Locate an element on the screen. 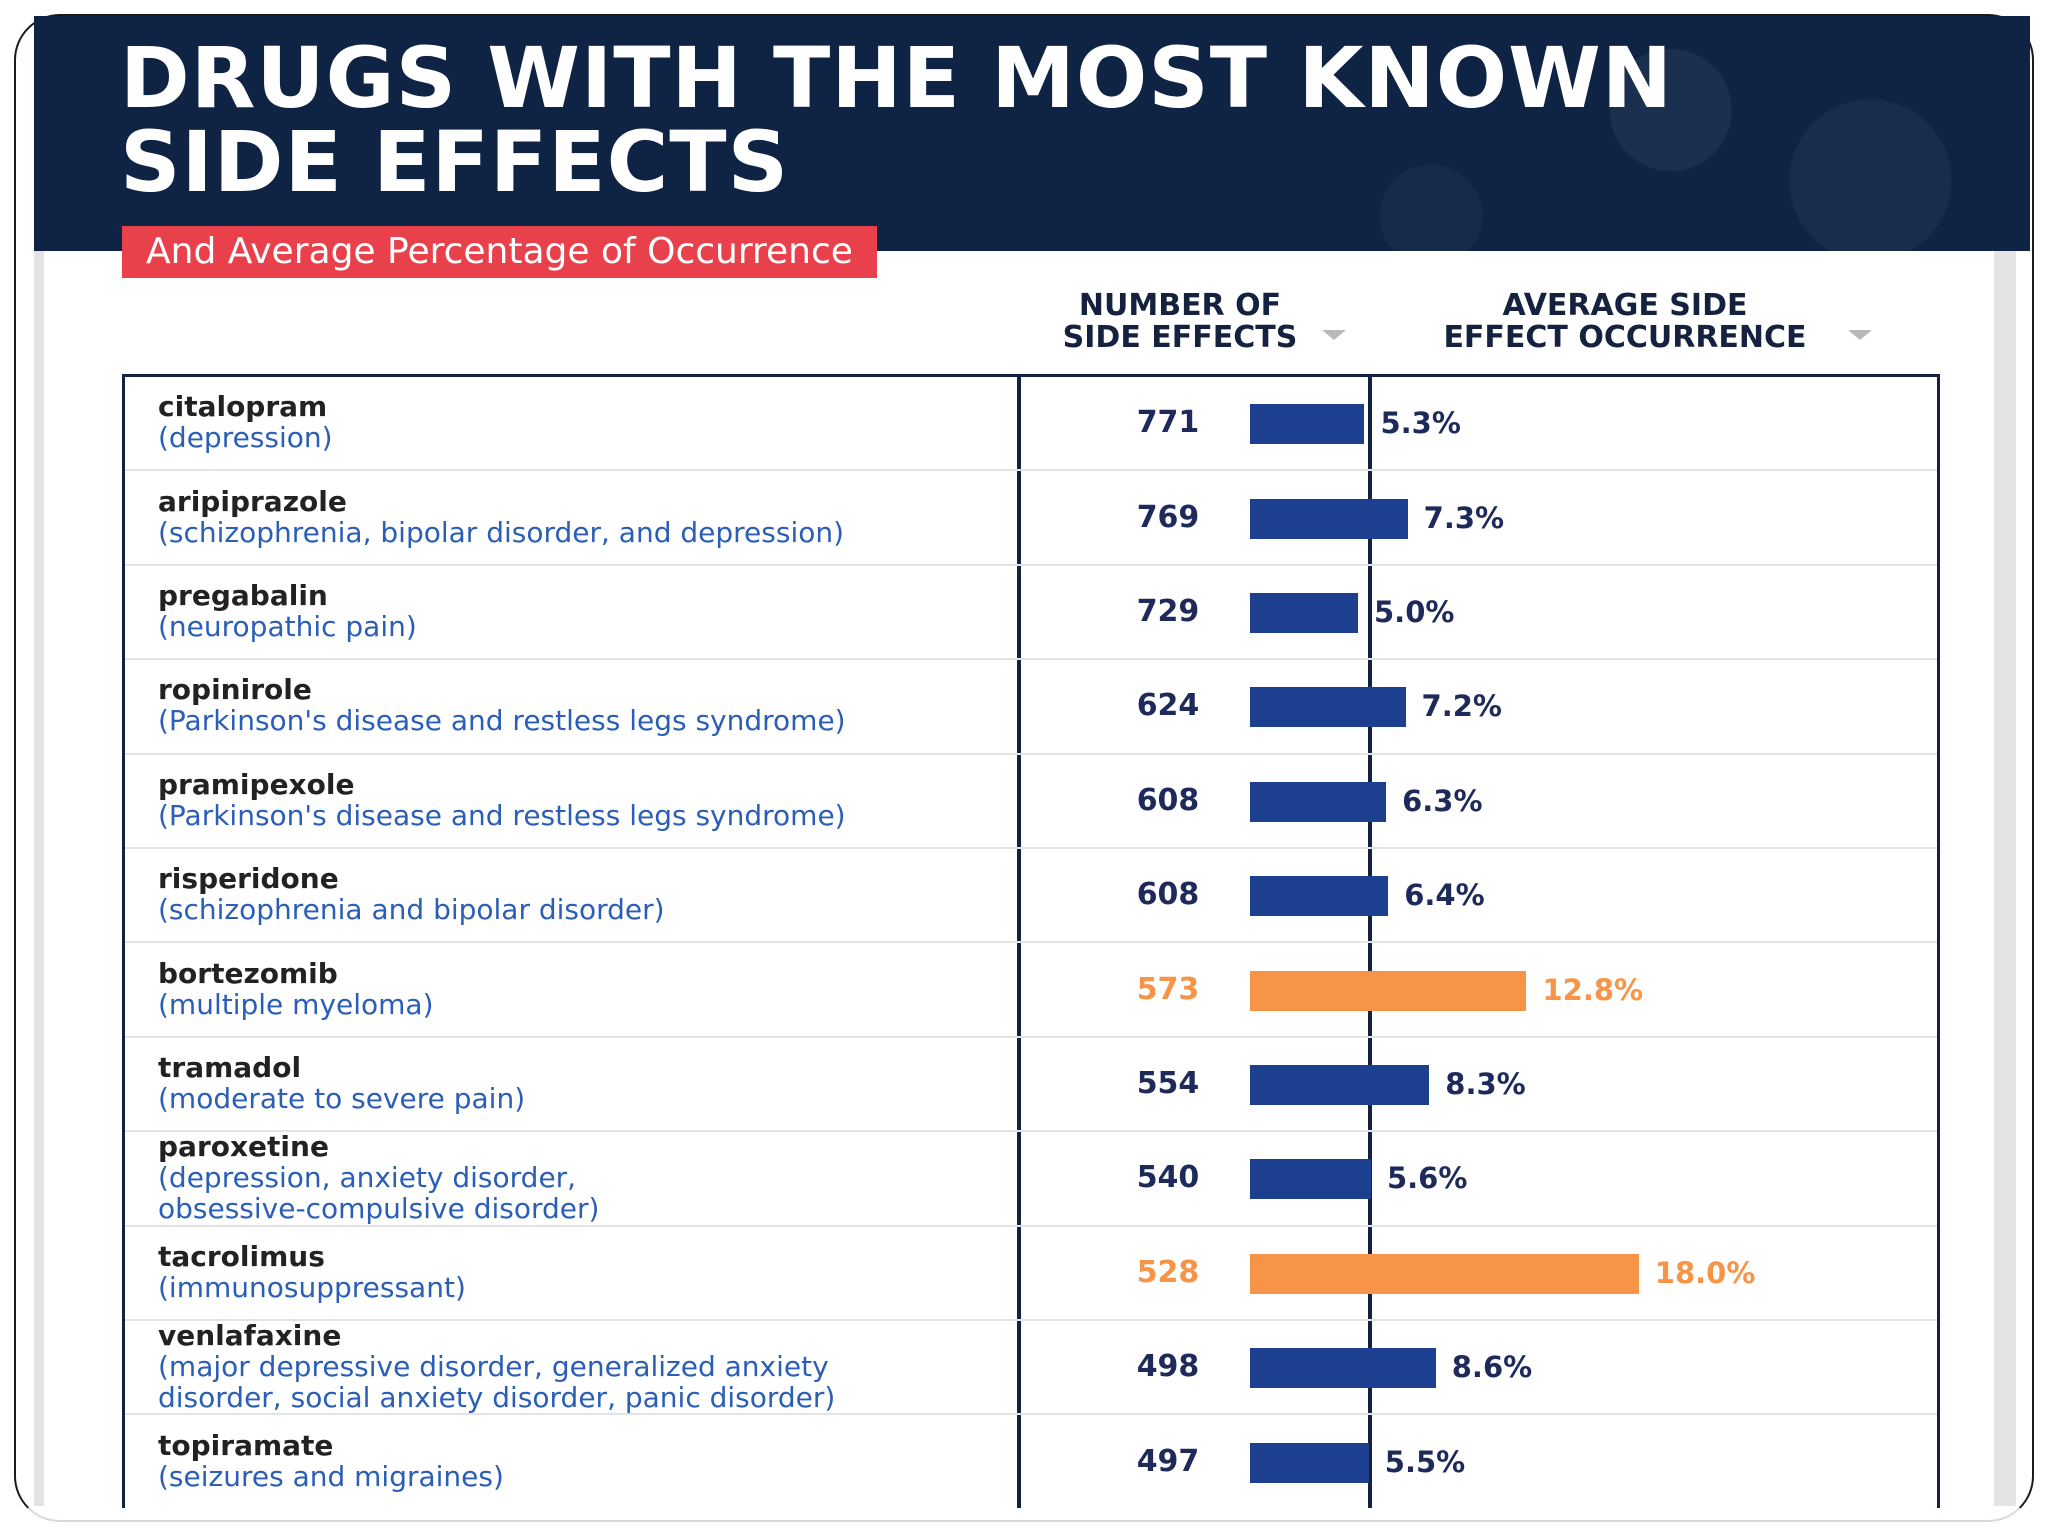 The width and height of the screenshot is (2048, 1536). header-band is located at coordinates (1032, 133).